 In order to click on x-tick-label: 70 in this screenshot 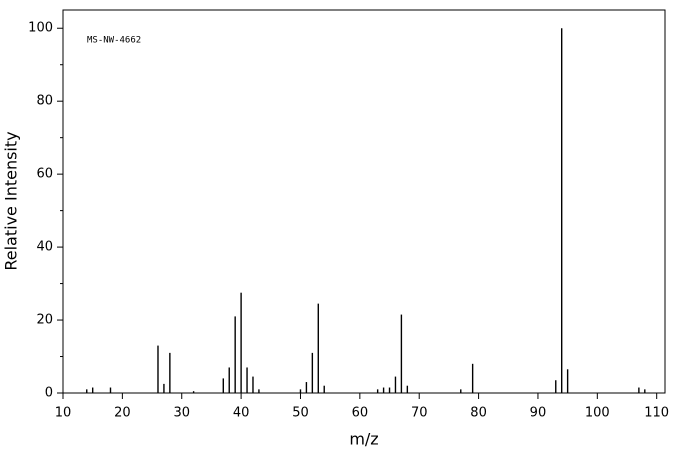, I will do `click(419, 413)`.